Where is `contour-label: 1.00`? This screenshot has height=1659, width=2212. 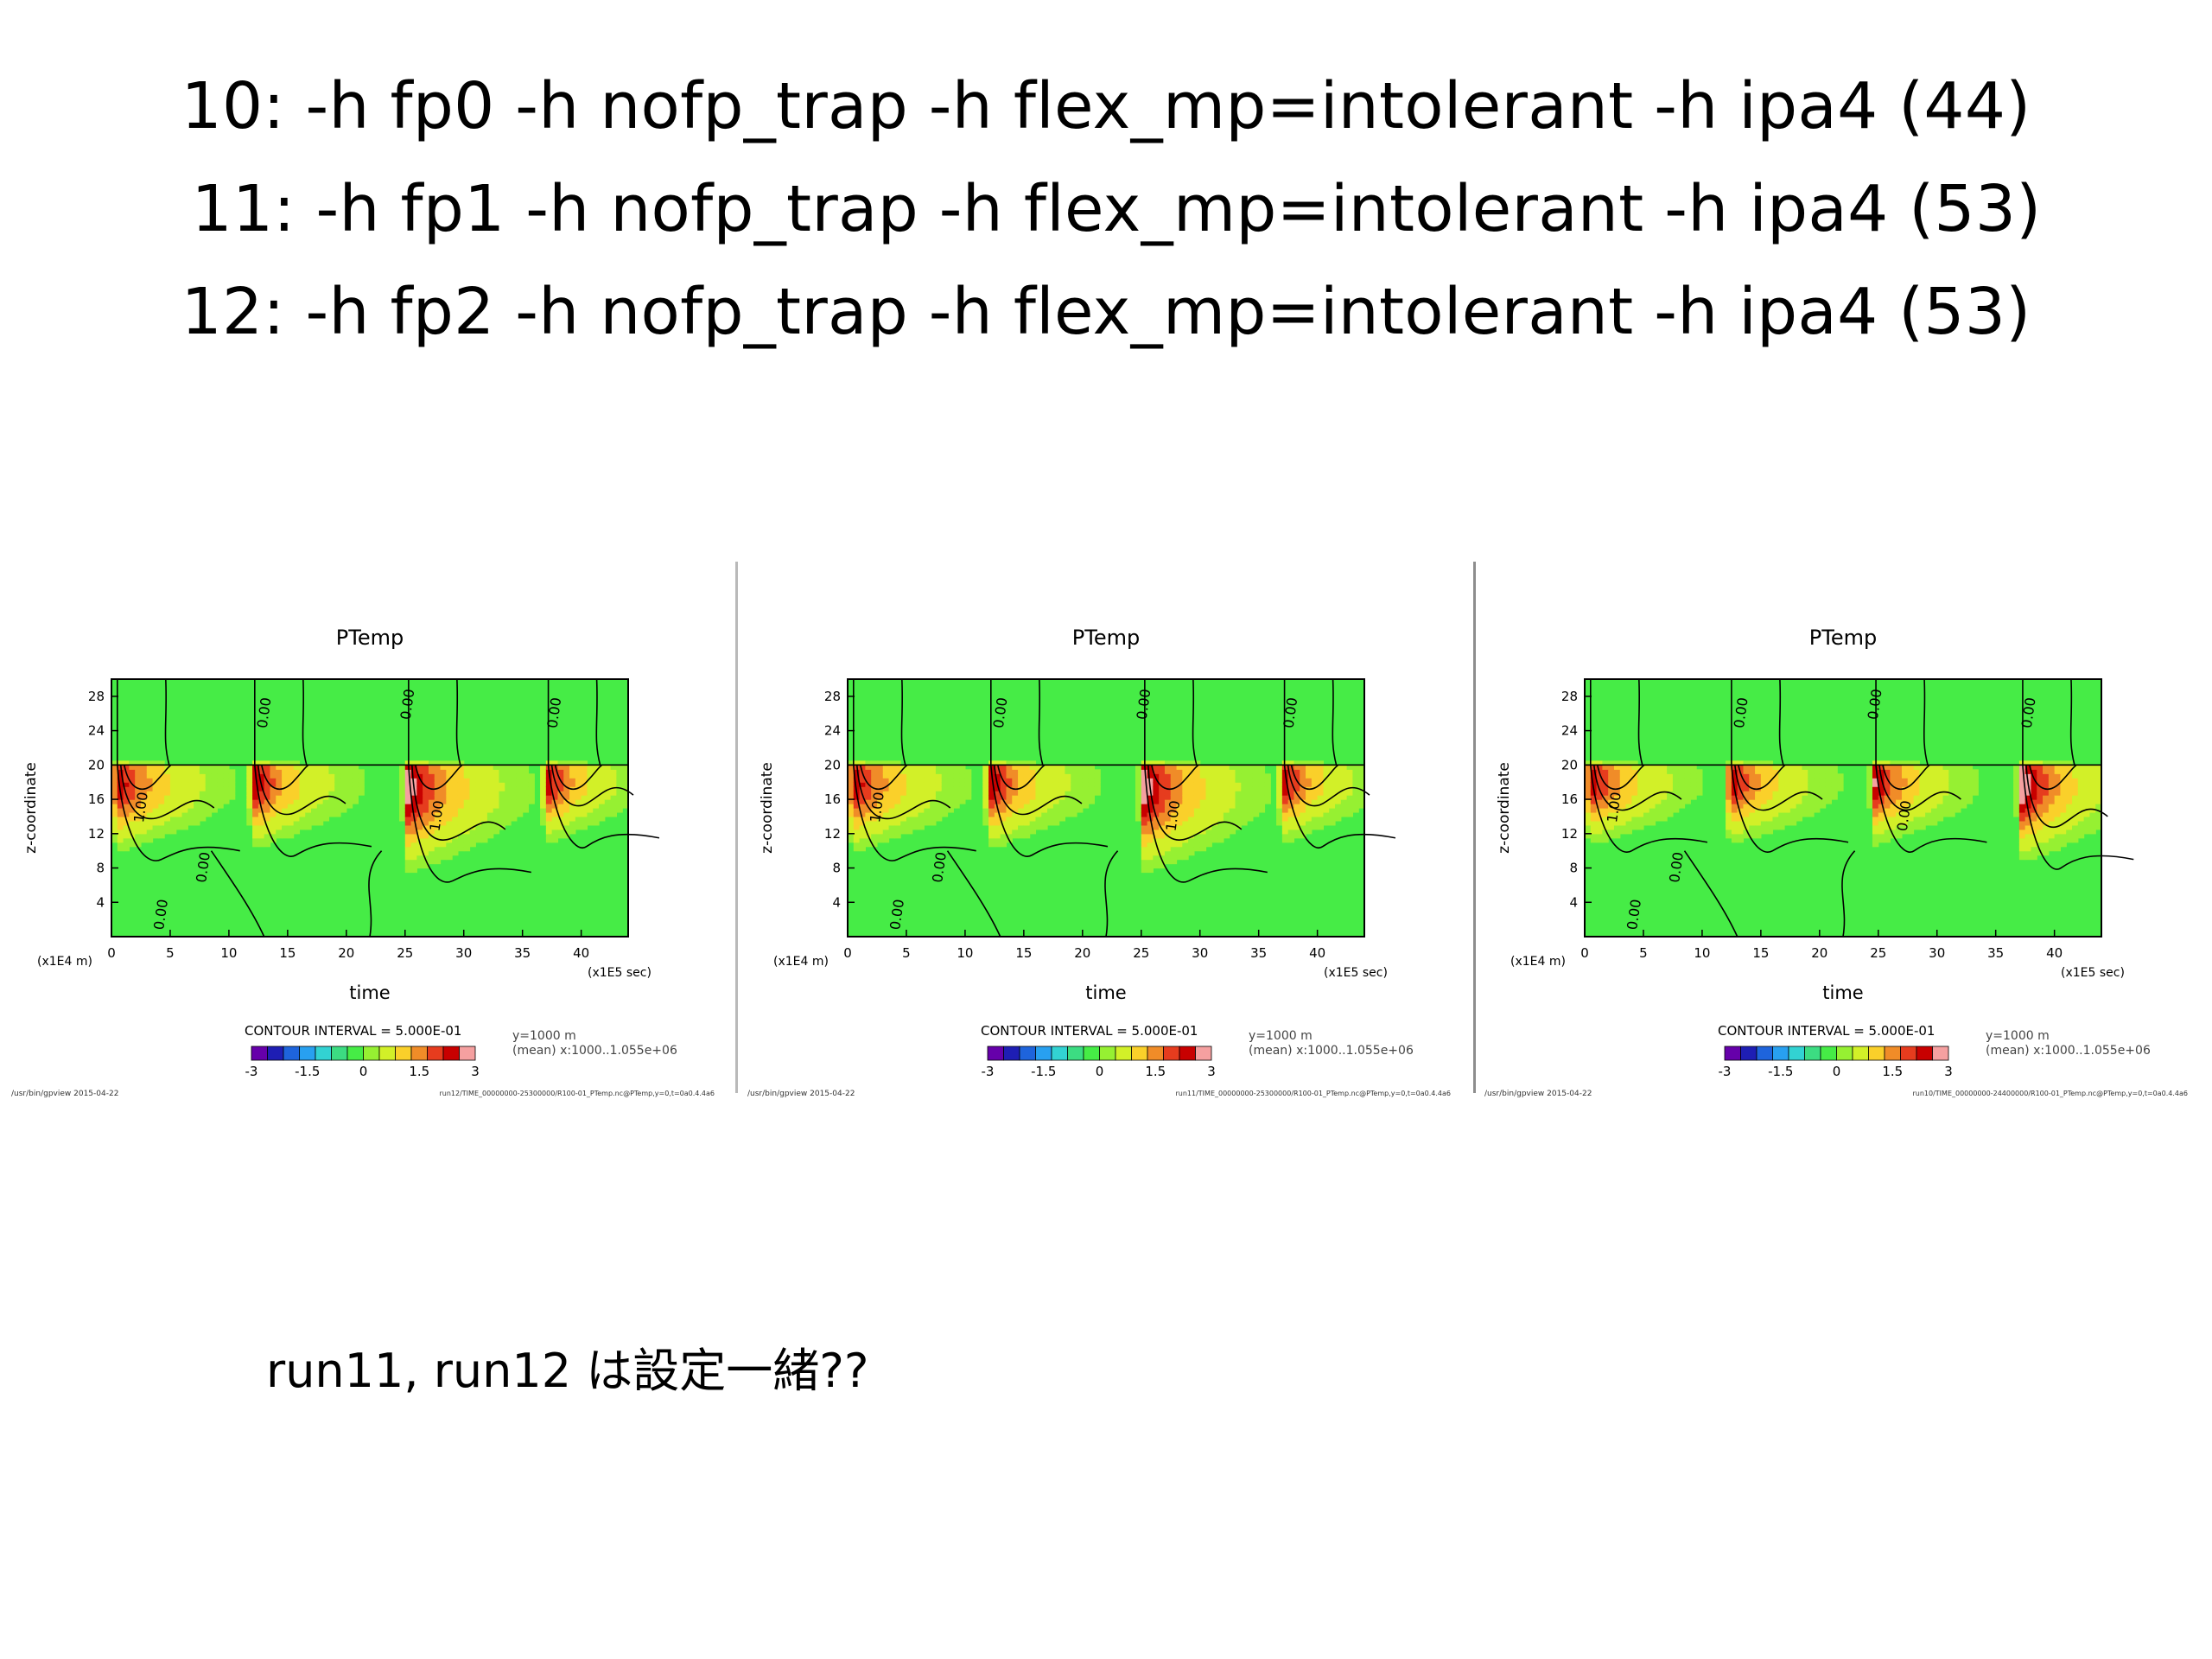 contour-label: 1.00 is located at coordinates (1614, 807).